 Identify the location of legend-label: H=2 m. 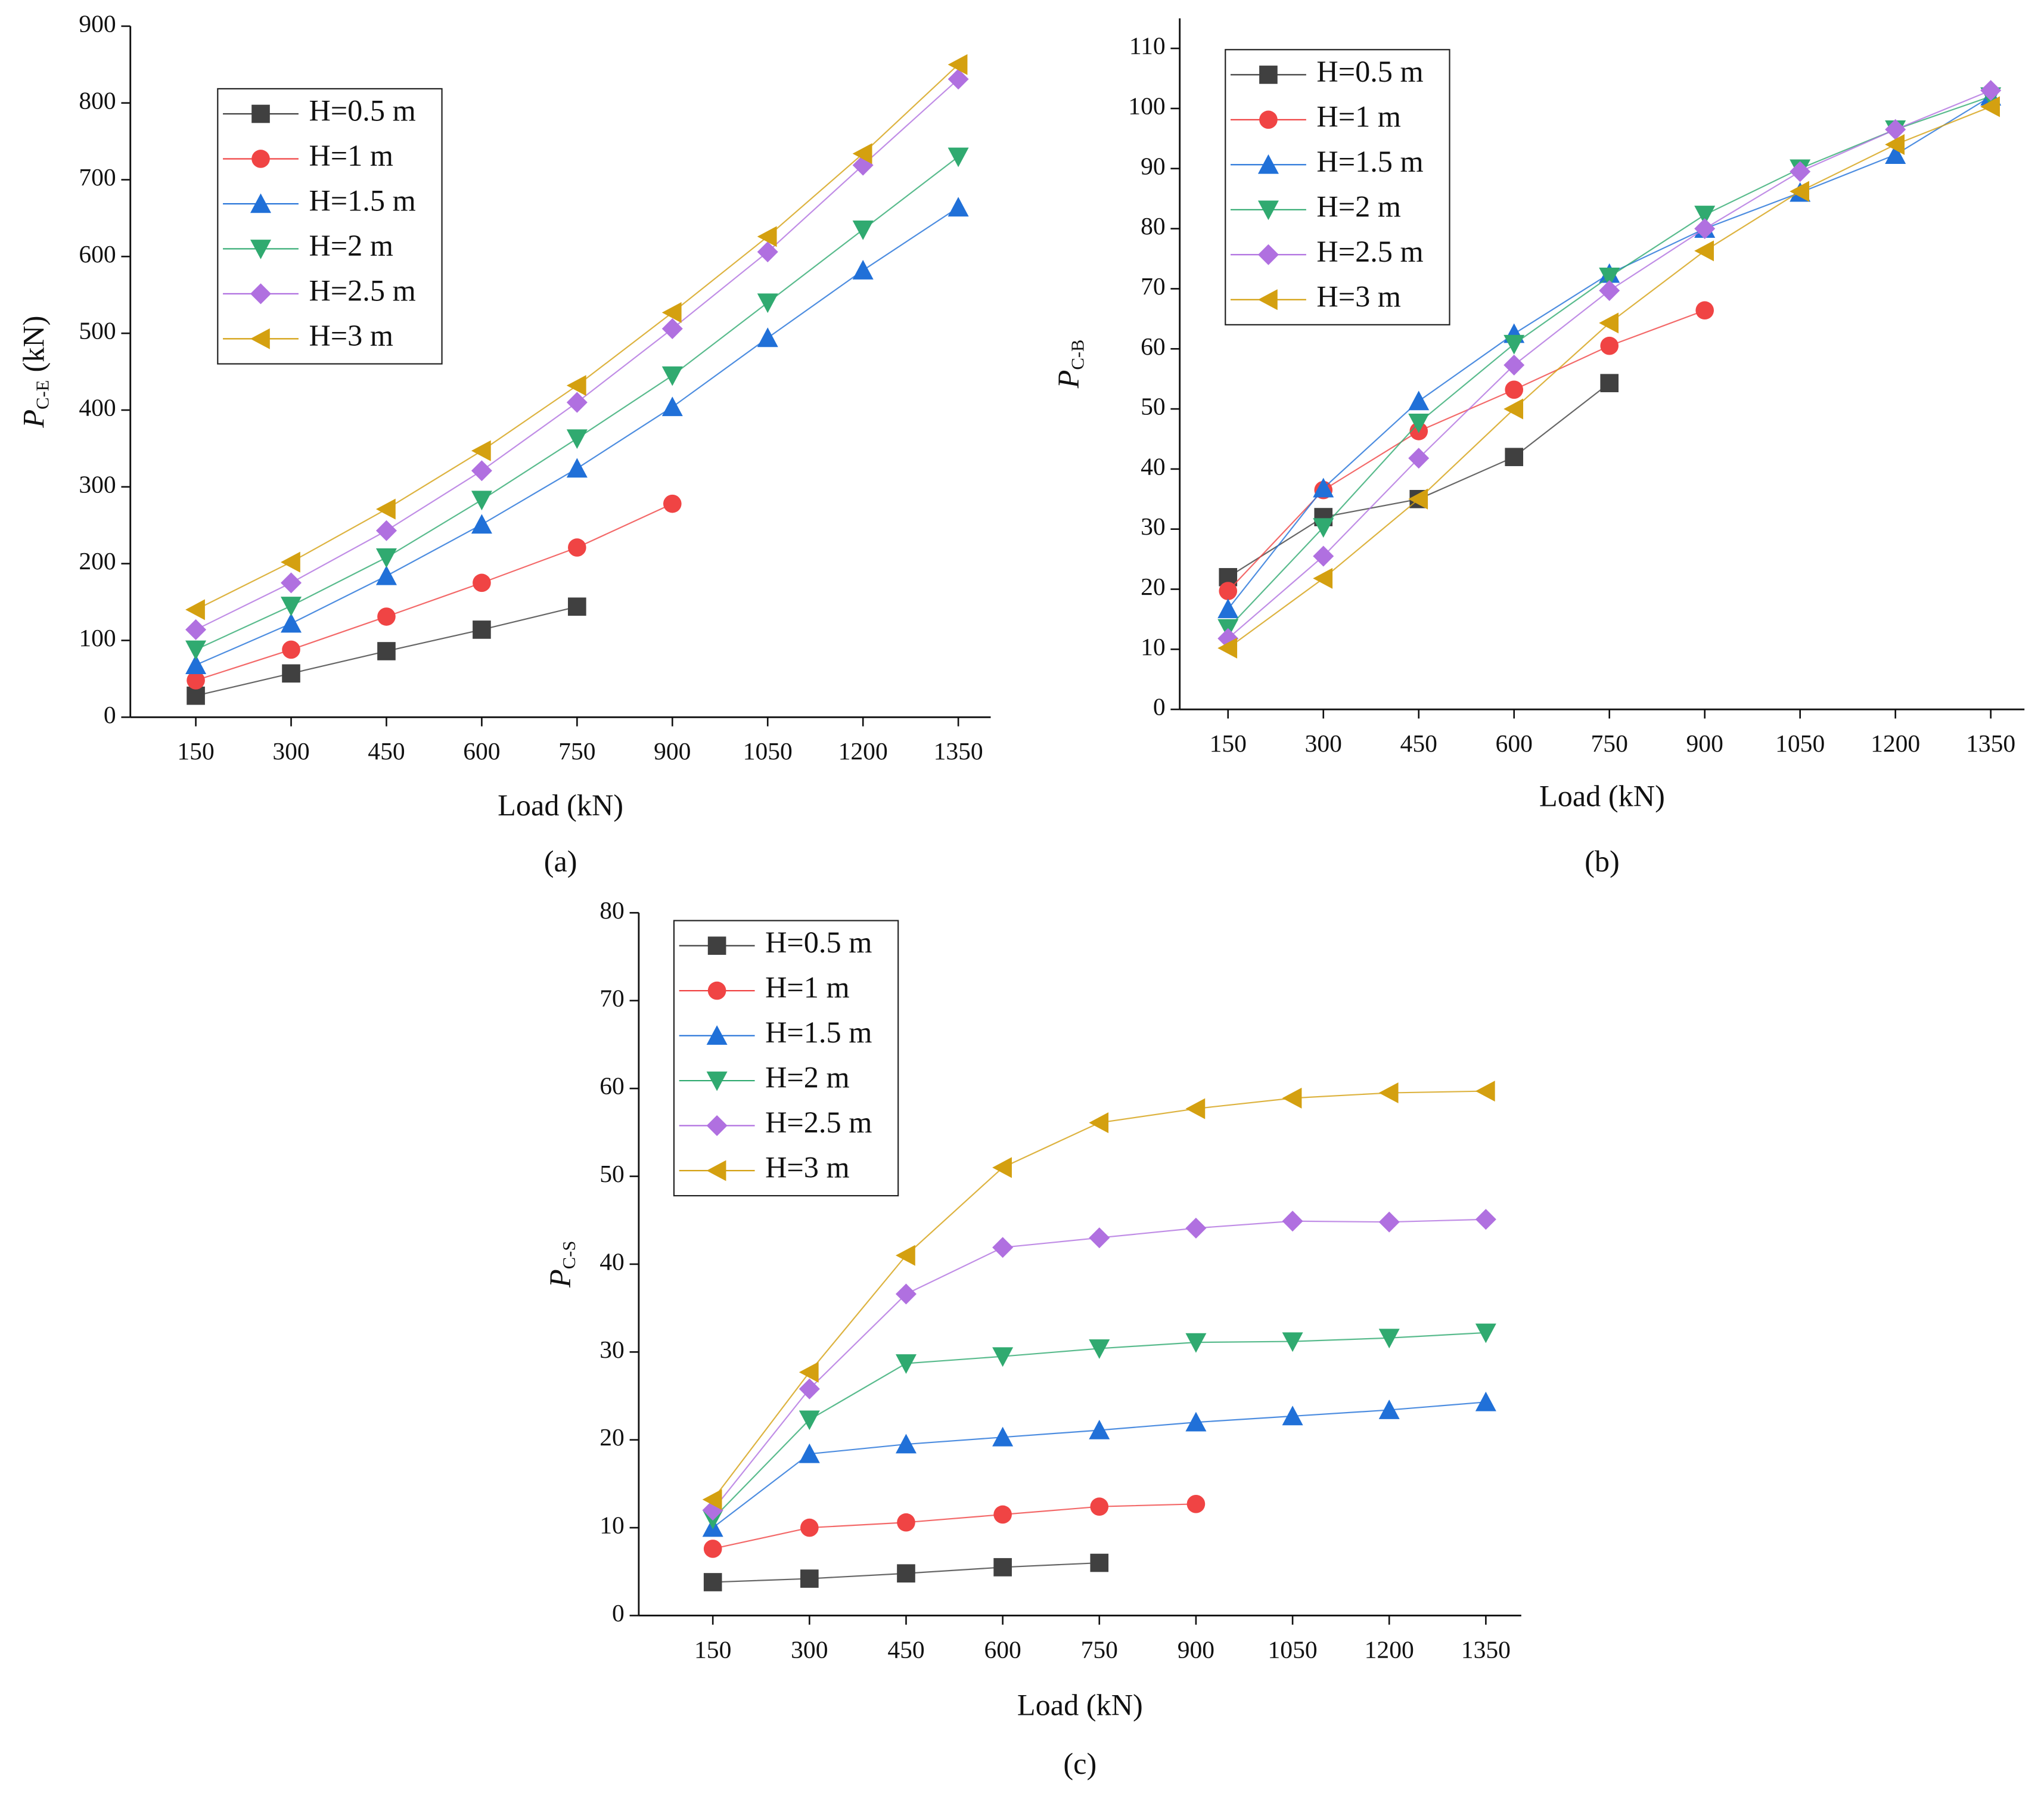
(1359, 206).